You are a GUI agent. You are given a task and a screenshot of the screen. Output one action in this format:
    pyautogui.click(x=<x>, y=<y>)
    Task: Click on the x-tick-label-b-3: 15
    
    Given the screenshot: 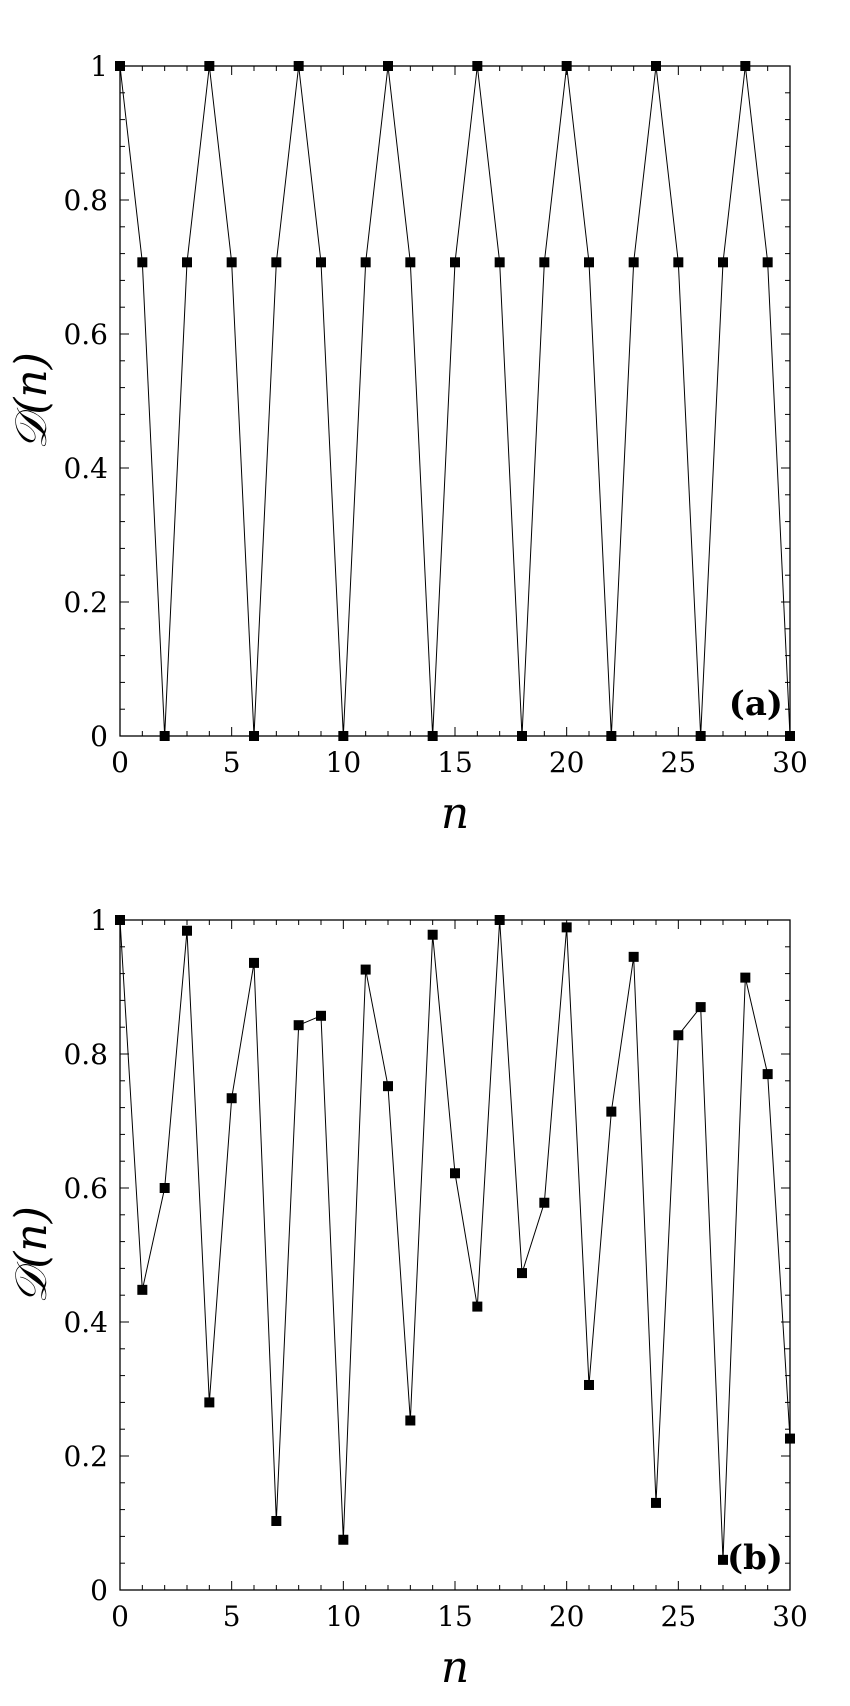 What is the action you would take?
    pyautogui.click(x=455, y=1616)
    